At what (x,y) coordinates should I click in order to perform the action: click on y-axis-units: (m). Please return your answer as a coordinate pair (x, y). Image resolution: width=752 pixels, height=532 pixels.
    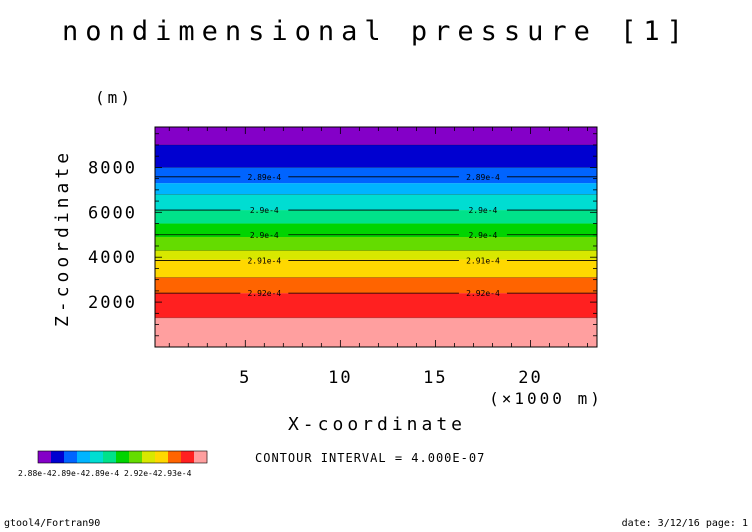
    Looking at the image, I should click on (114, 97).